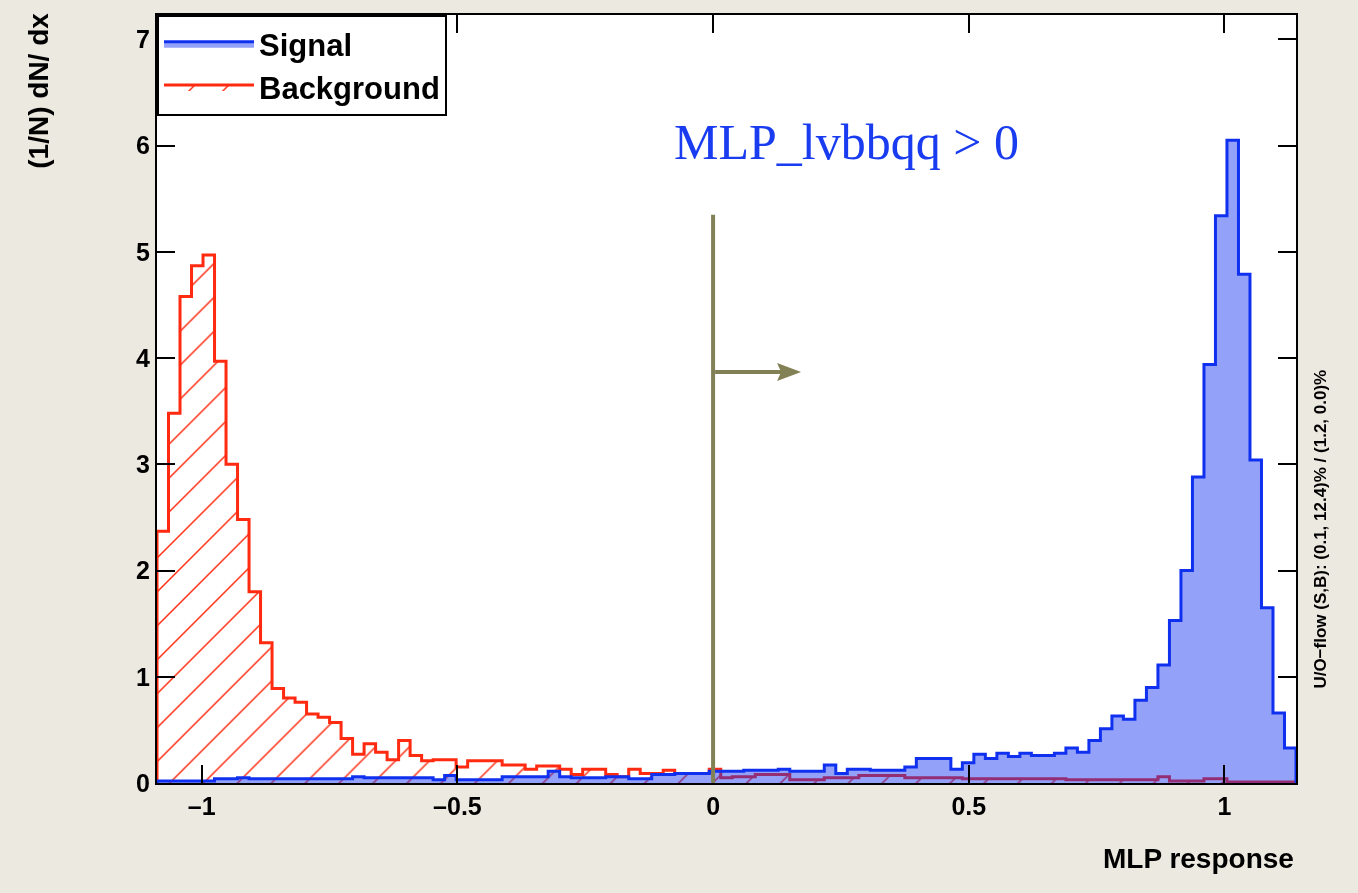 The width and height of the screenshot is (1358, 893). What do you see at coordinates (143, 357) in the screenshot?
I see `y-tick-label: 4` at bounding box center [143, 357].